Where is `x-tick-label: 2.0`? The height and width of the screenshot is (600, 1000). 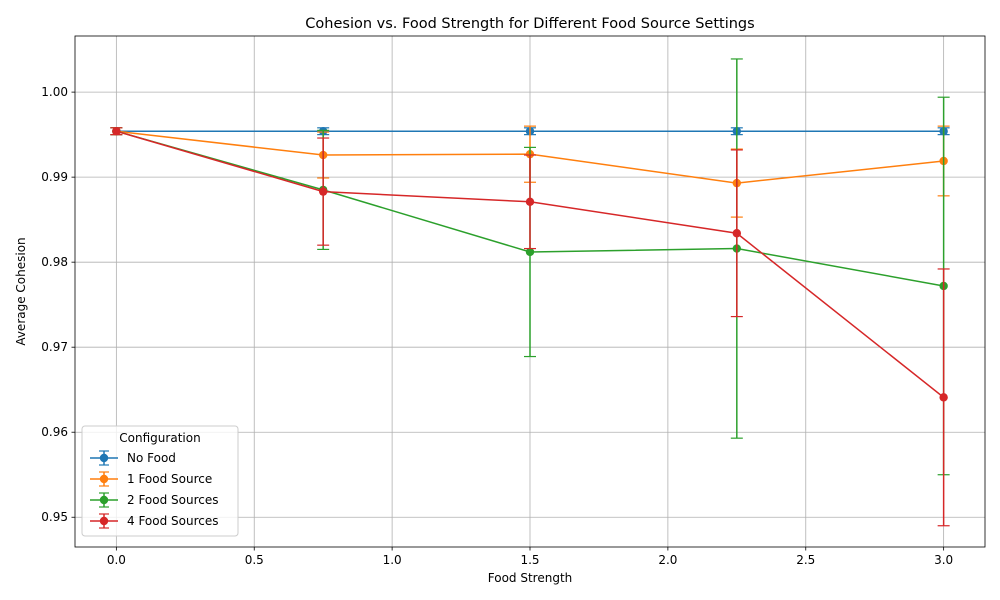 x-tick-label: 2.0 is located at coordinates (667, 560).